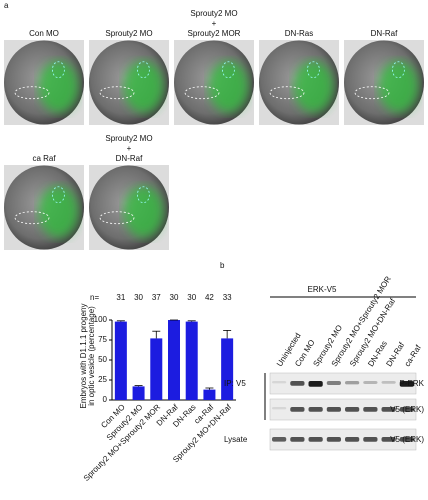 The image size is (428, 500). I want to click on panel-label: b, so click(222, 265).